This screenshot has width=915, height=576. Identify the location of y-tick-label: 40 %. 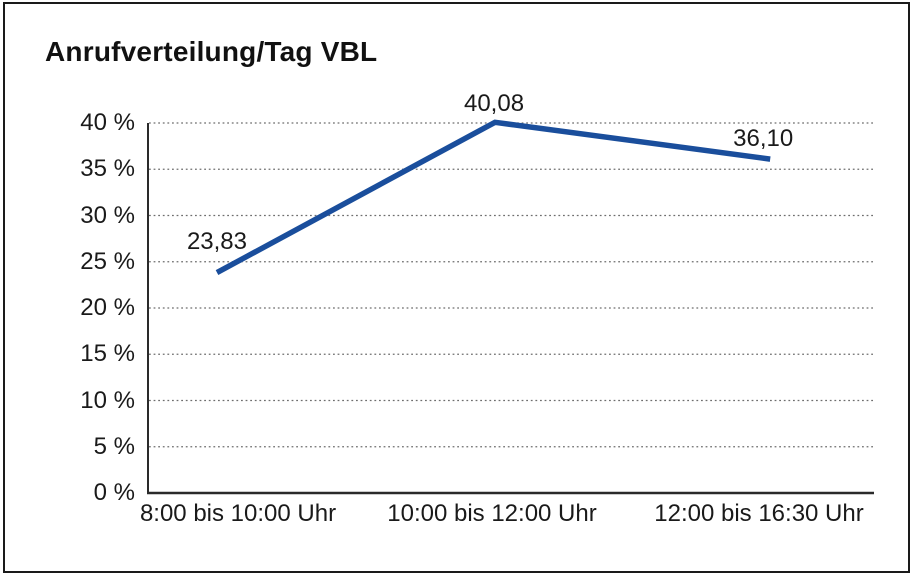
(107, 122).